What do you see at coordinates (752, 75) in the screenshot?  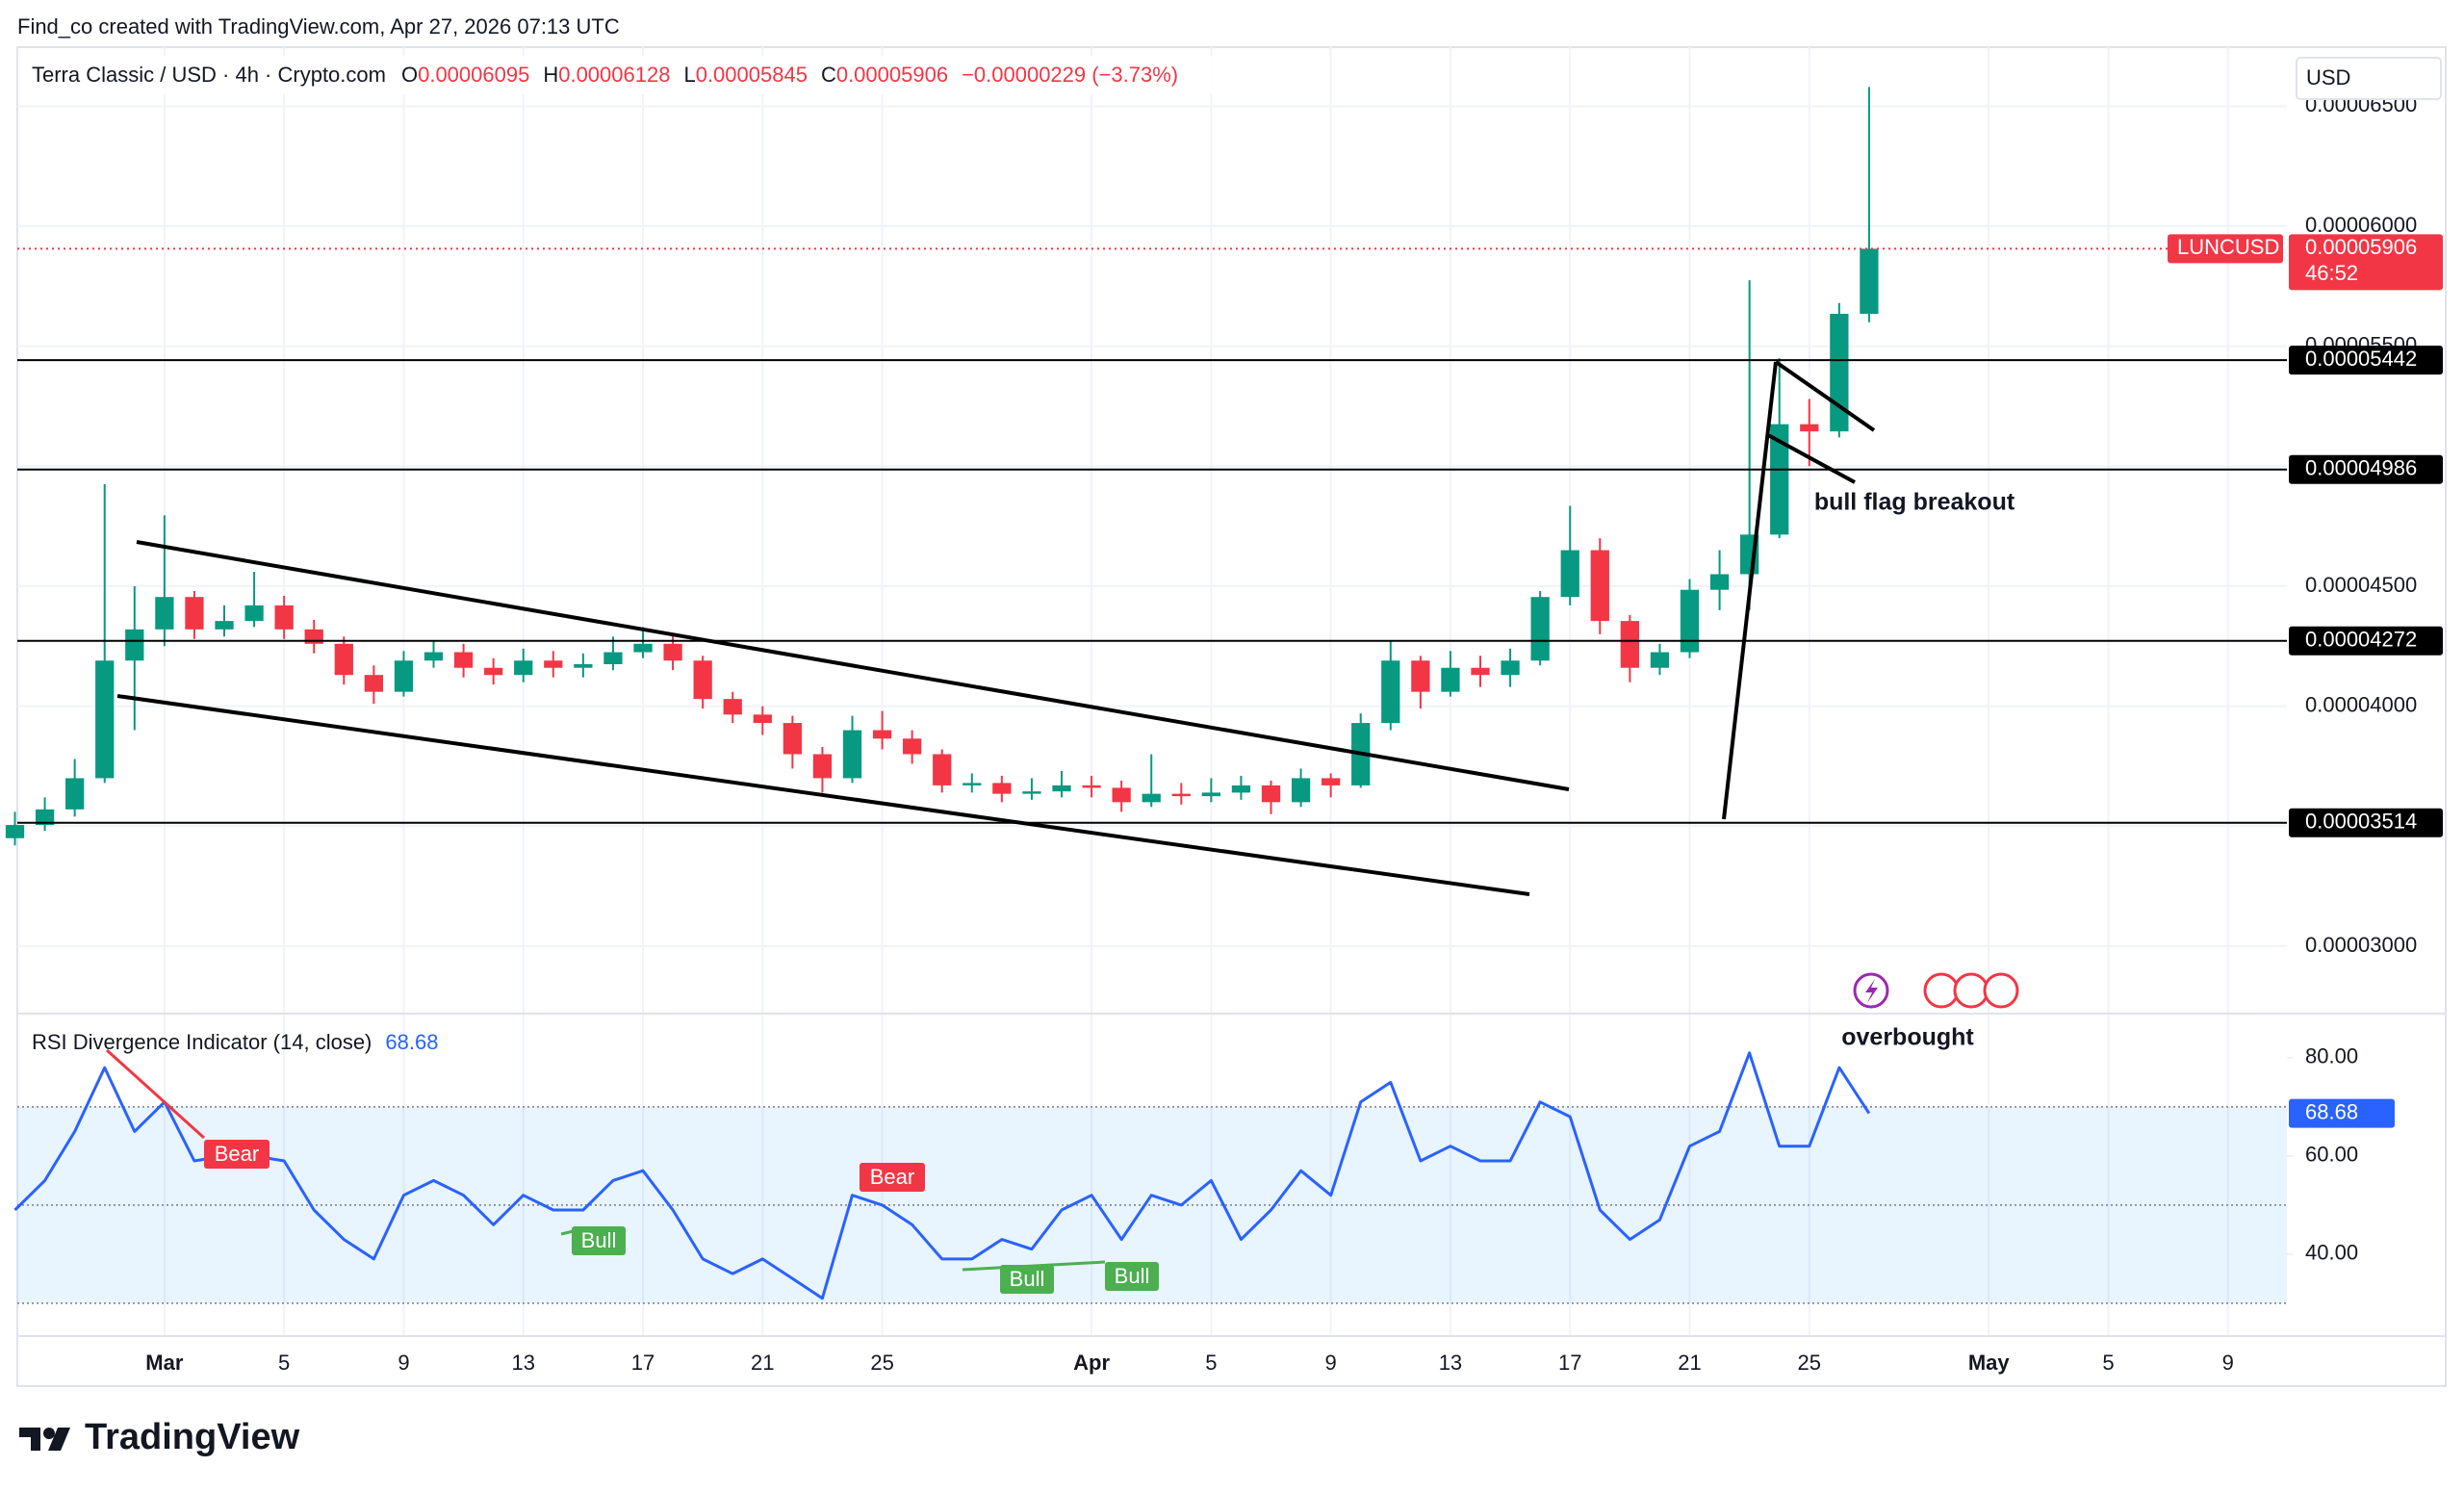 I see `legend-value: 0.00005845` at bounding box center [752, 75].